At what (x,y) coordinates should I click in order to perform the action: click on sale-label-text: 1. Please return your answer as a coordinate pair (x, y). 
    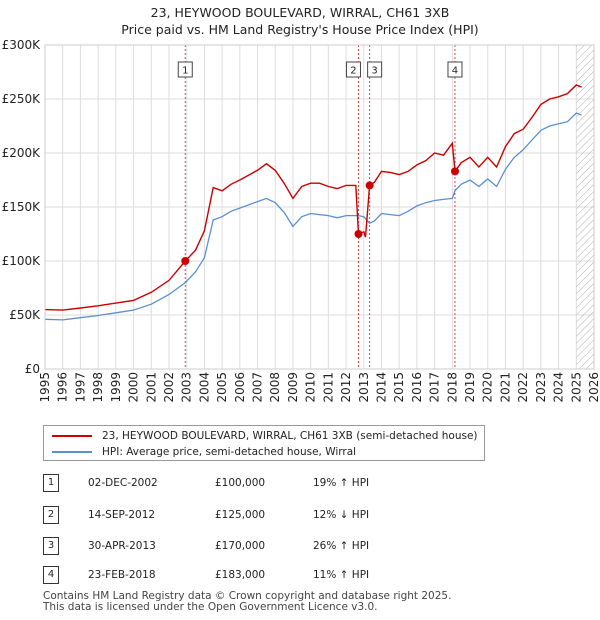
    Looking at the image, I should click on (185, 71).